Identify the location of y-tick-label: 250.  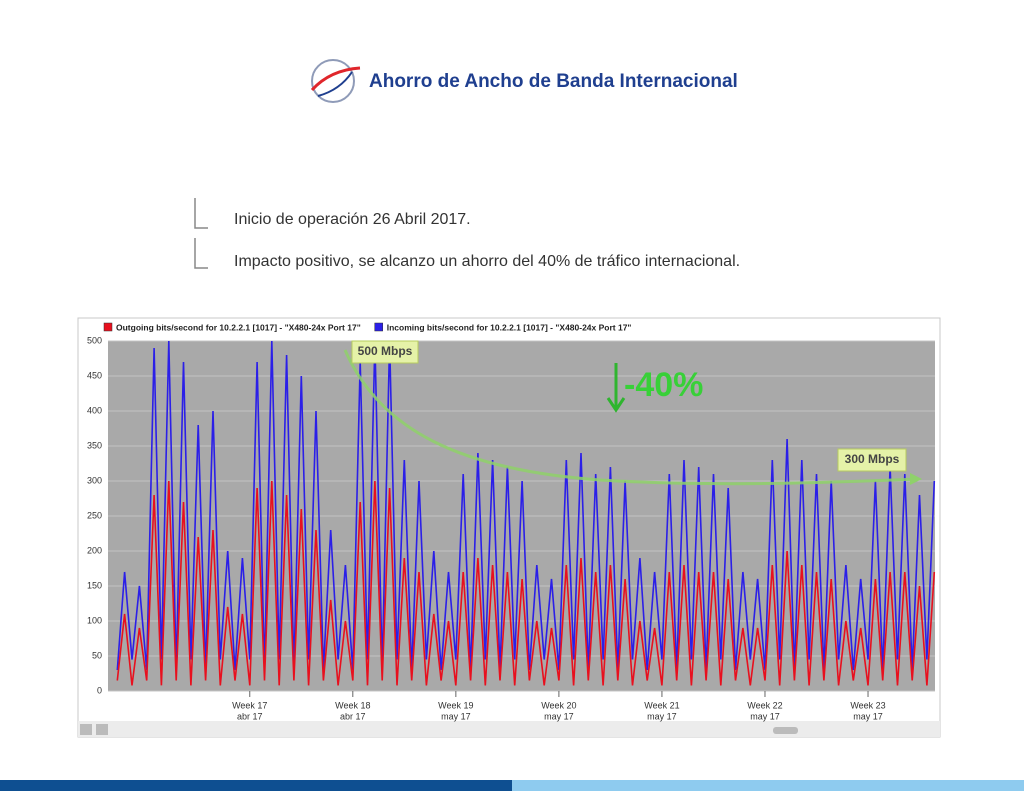
(94, 515).